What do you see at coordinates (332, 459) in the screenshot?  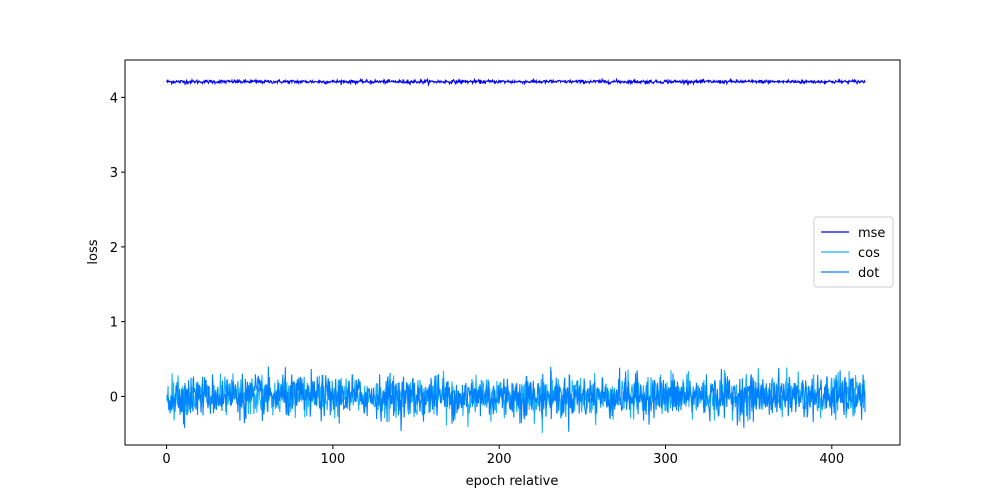 I see `x-tick-label: 100` at bounding box center [332, 459].